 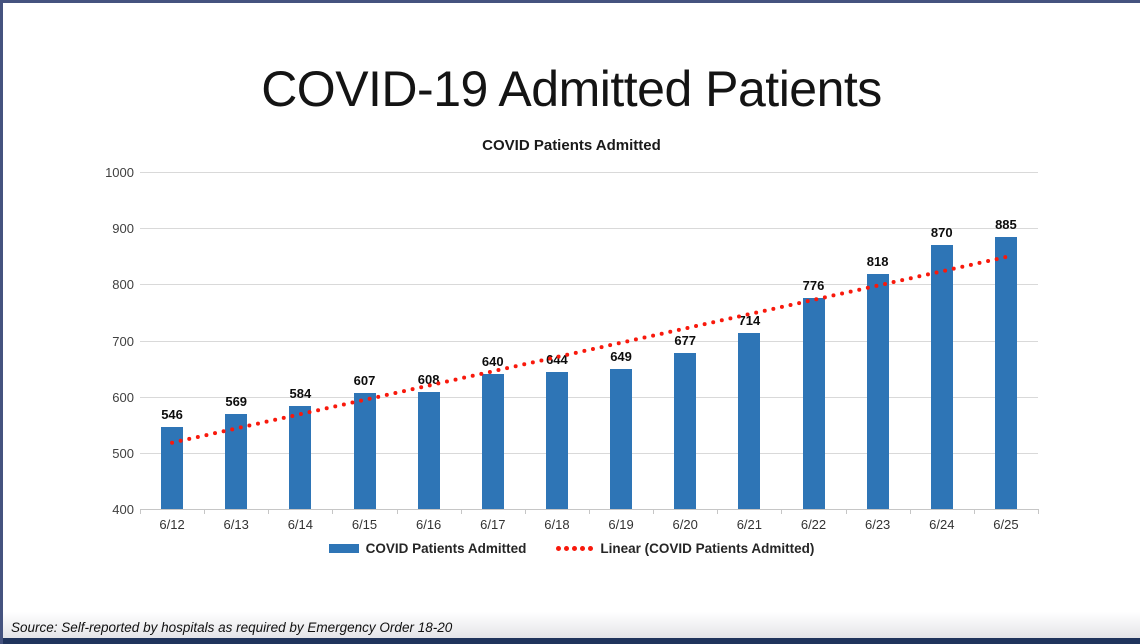 What do you see at coordinates (621, 524) in the screenshot?
I see `x-axis-label: 6/19` at bounding box center [621, 524].